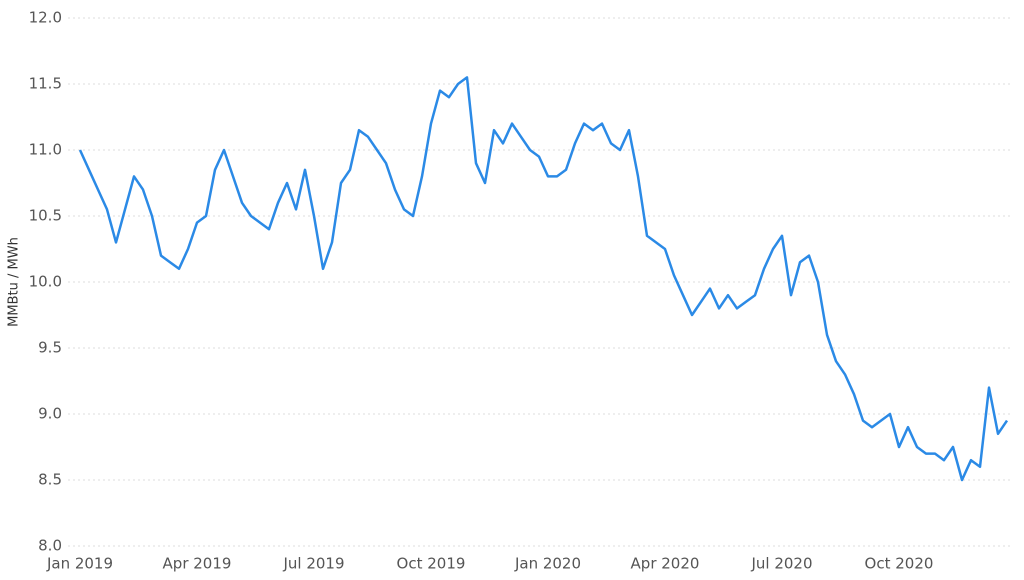 The width and height of the screenshot is (1024, 580). I want to click on y-tick-label: 10.0, so click(45, 282).